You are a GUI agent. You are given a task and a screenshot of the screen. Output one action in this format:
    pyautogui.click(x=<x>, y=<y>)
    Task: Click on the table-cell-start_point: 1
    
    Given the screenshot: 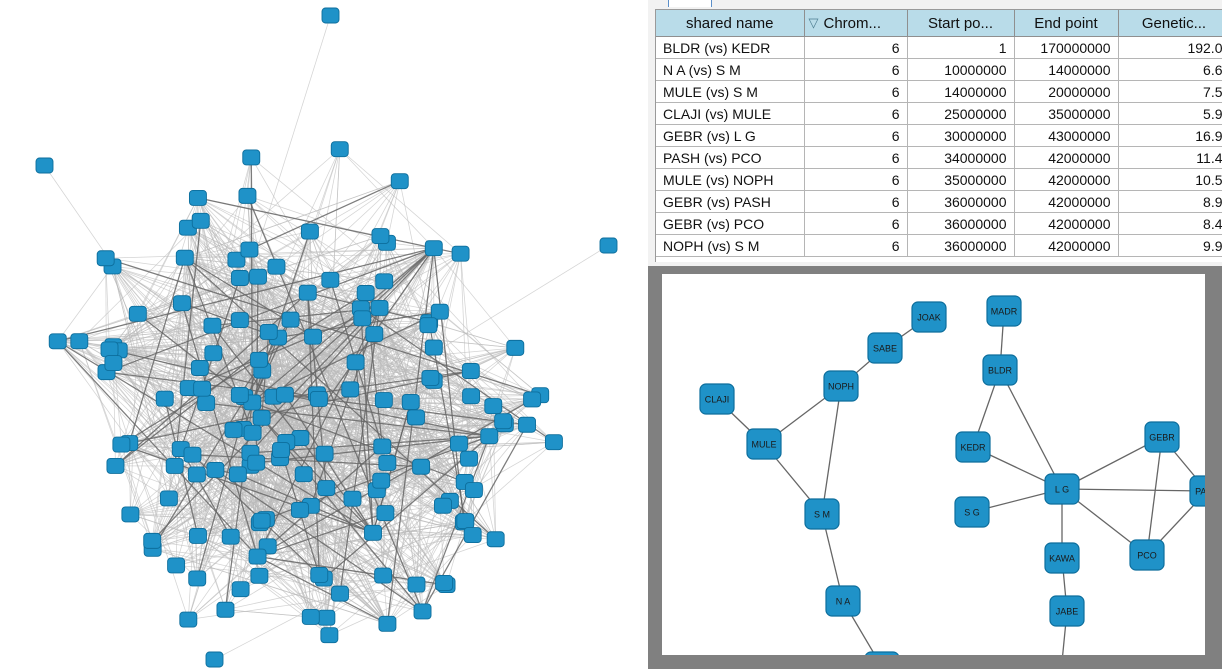 What is the action you would take?
    pyautogui.click(x=961, y=47)
    